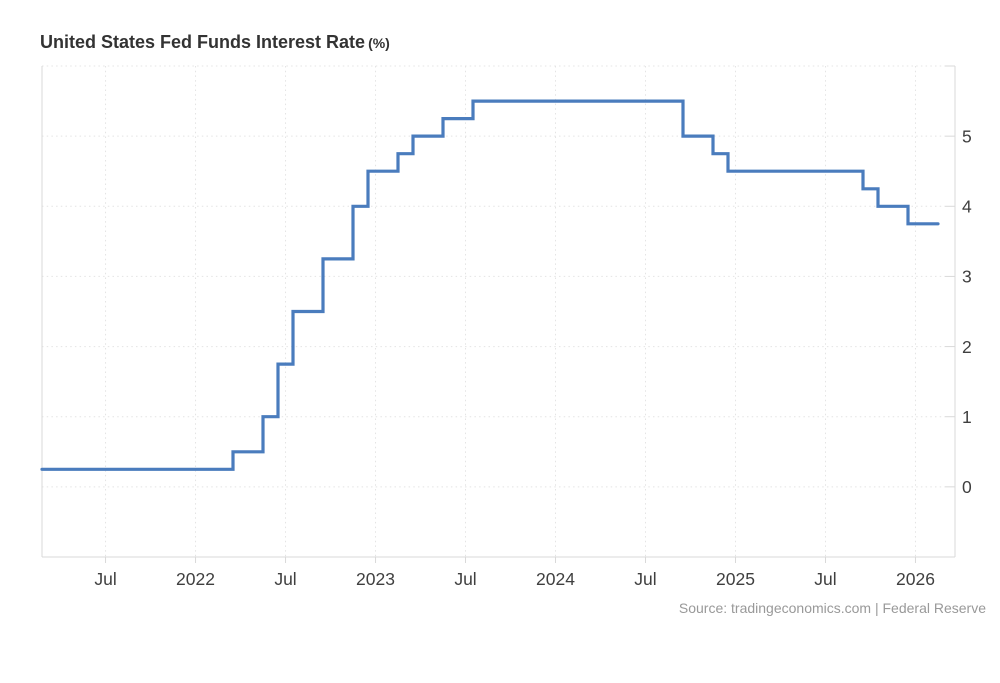 This screenshot has height=683, width=1000. I want to click on x-axis-tick-label: 2022, so click(195, 579).